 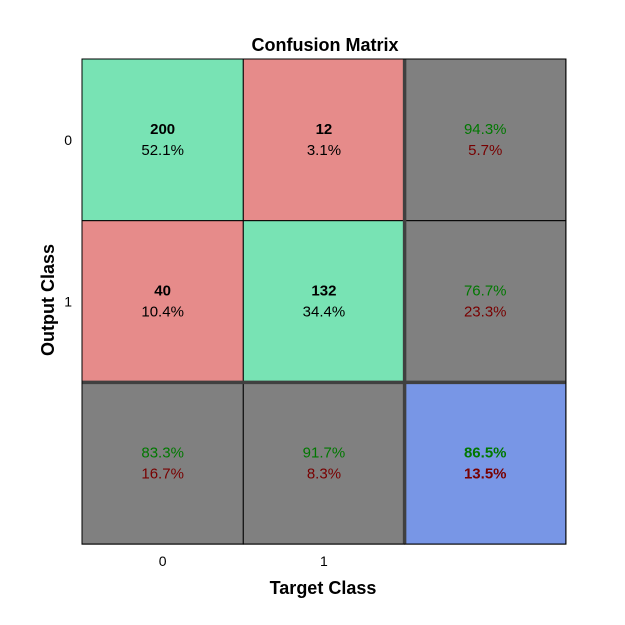 I want to click on cell-percent: 52.1%, so click(x=162, y=150).